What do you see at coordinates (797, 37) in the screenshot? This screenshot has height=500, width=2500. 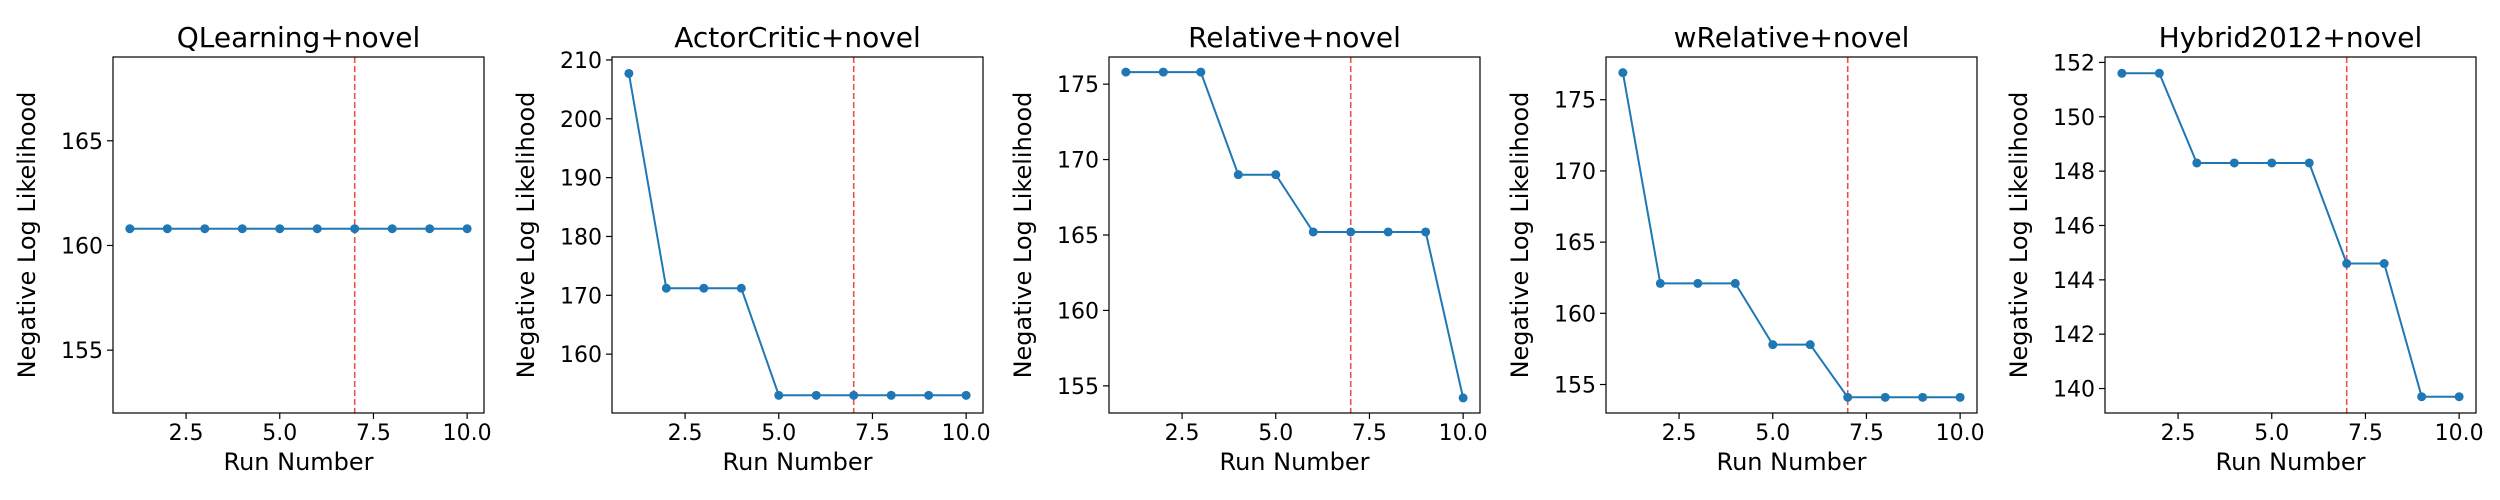 I see `chart-title: ActorCritic+novel` at bounding box center [797, 37].